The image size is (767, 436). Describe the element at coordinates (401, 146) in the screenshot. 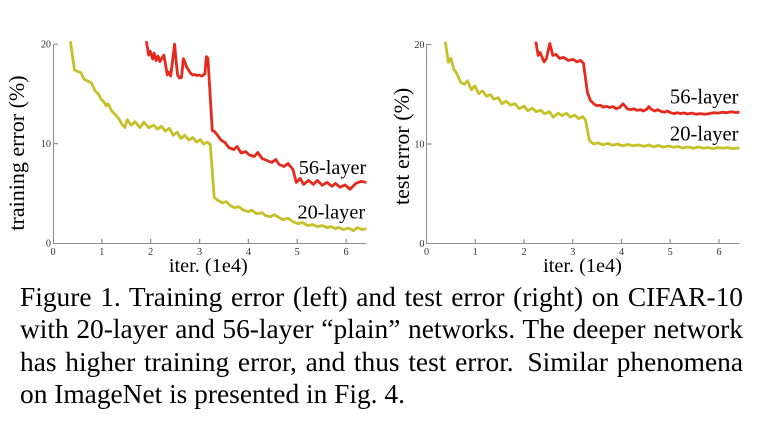

I see `svg-text: test error (%)` at that location.